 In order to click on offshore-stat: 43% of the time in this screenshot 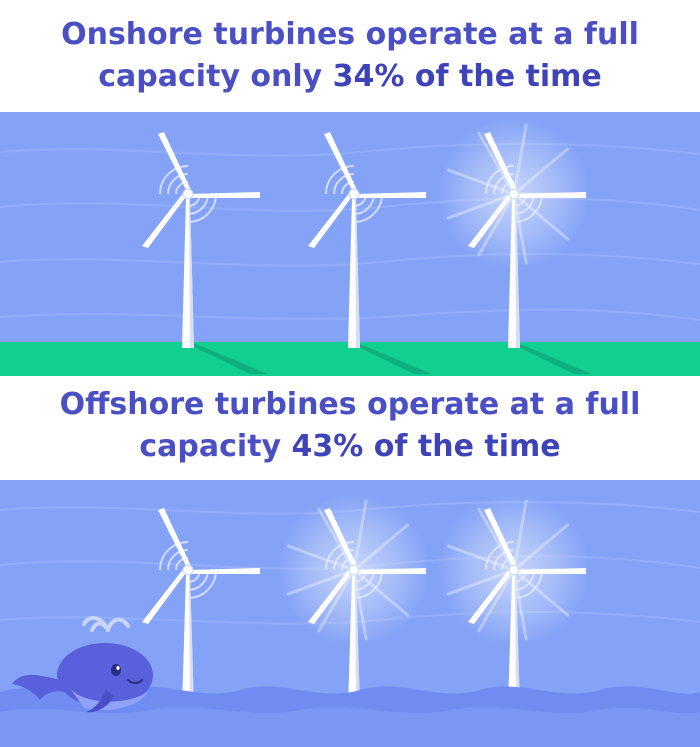, I will do `click(426, 446)`.